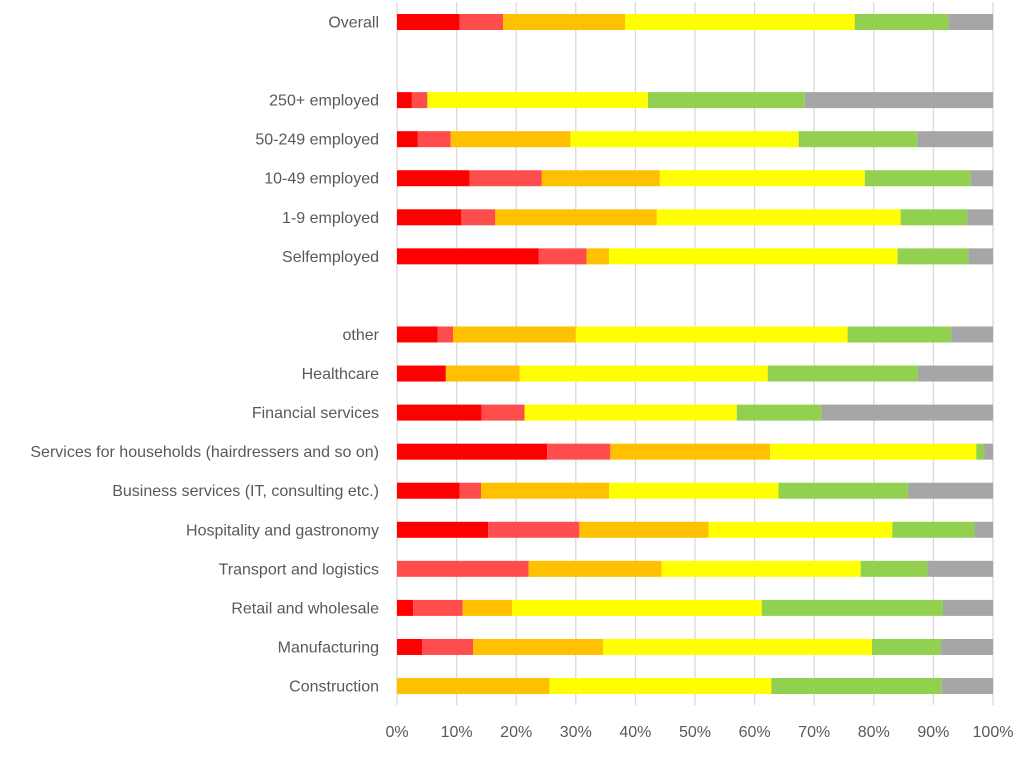 The width and height of the screenshot is (1024, 766). What do you see at coordinates (635, 732) in the screenshot?
I see `x-tick-label: 40%` at bounding box center [635, 732].